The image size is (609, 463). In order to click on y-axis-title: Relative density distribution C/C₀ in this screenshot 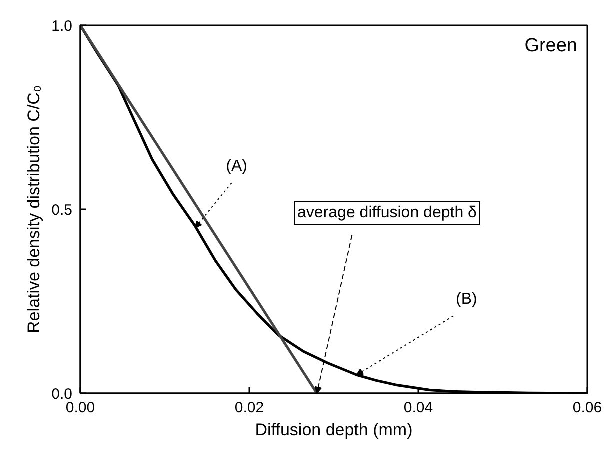, I will do `click(34, 209)`.